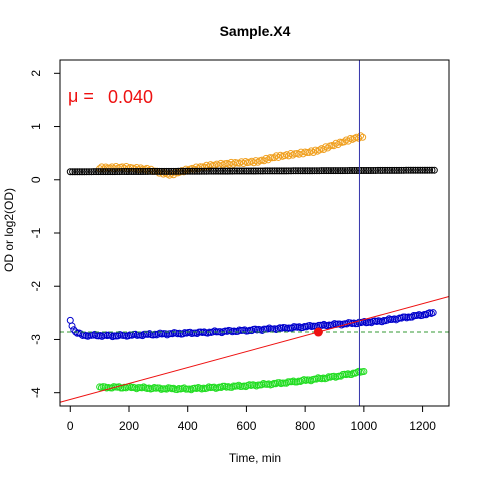 Image resolution: width=480 pixels, height=480 pixels. What do you see at coordinates (36, 126) in the screenshot?
I see `y-tick-label: 1` at bounding box center [36, 126].